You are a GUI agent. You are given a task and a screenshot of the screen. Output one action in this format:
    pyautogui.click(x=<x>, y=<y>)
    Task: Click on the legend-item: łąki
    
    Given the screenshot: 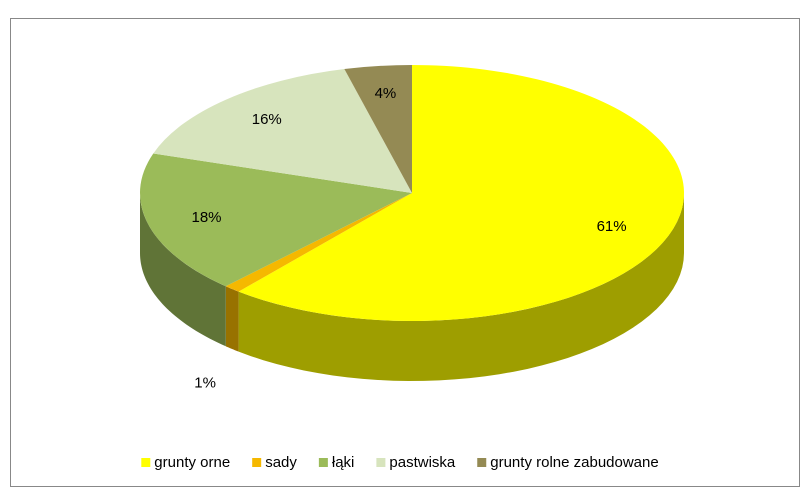 What is the action you would take?
    pyautogui.click(x=336, y=462)
    